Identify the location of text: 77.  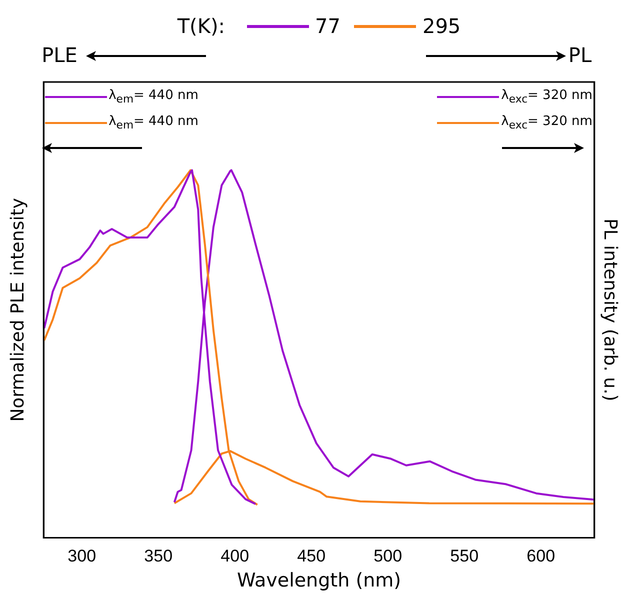
(327, 26).